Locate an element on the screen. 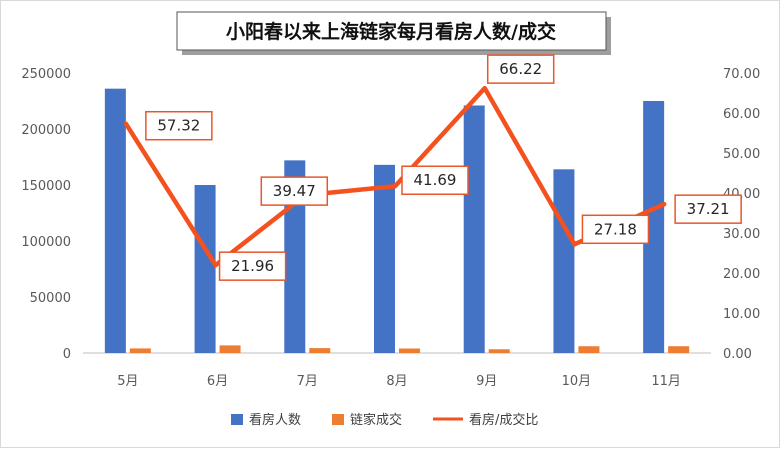  data-label: 27.18 is located at coordinates (615, 229).